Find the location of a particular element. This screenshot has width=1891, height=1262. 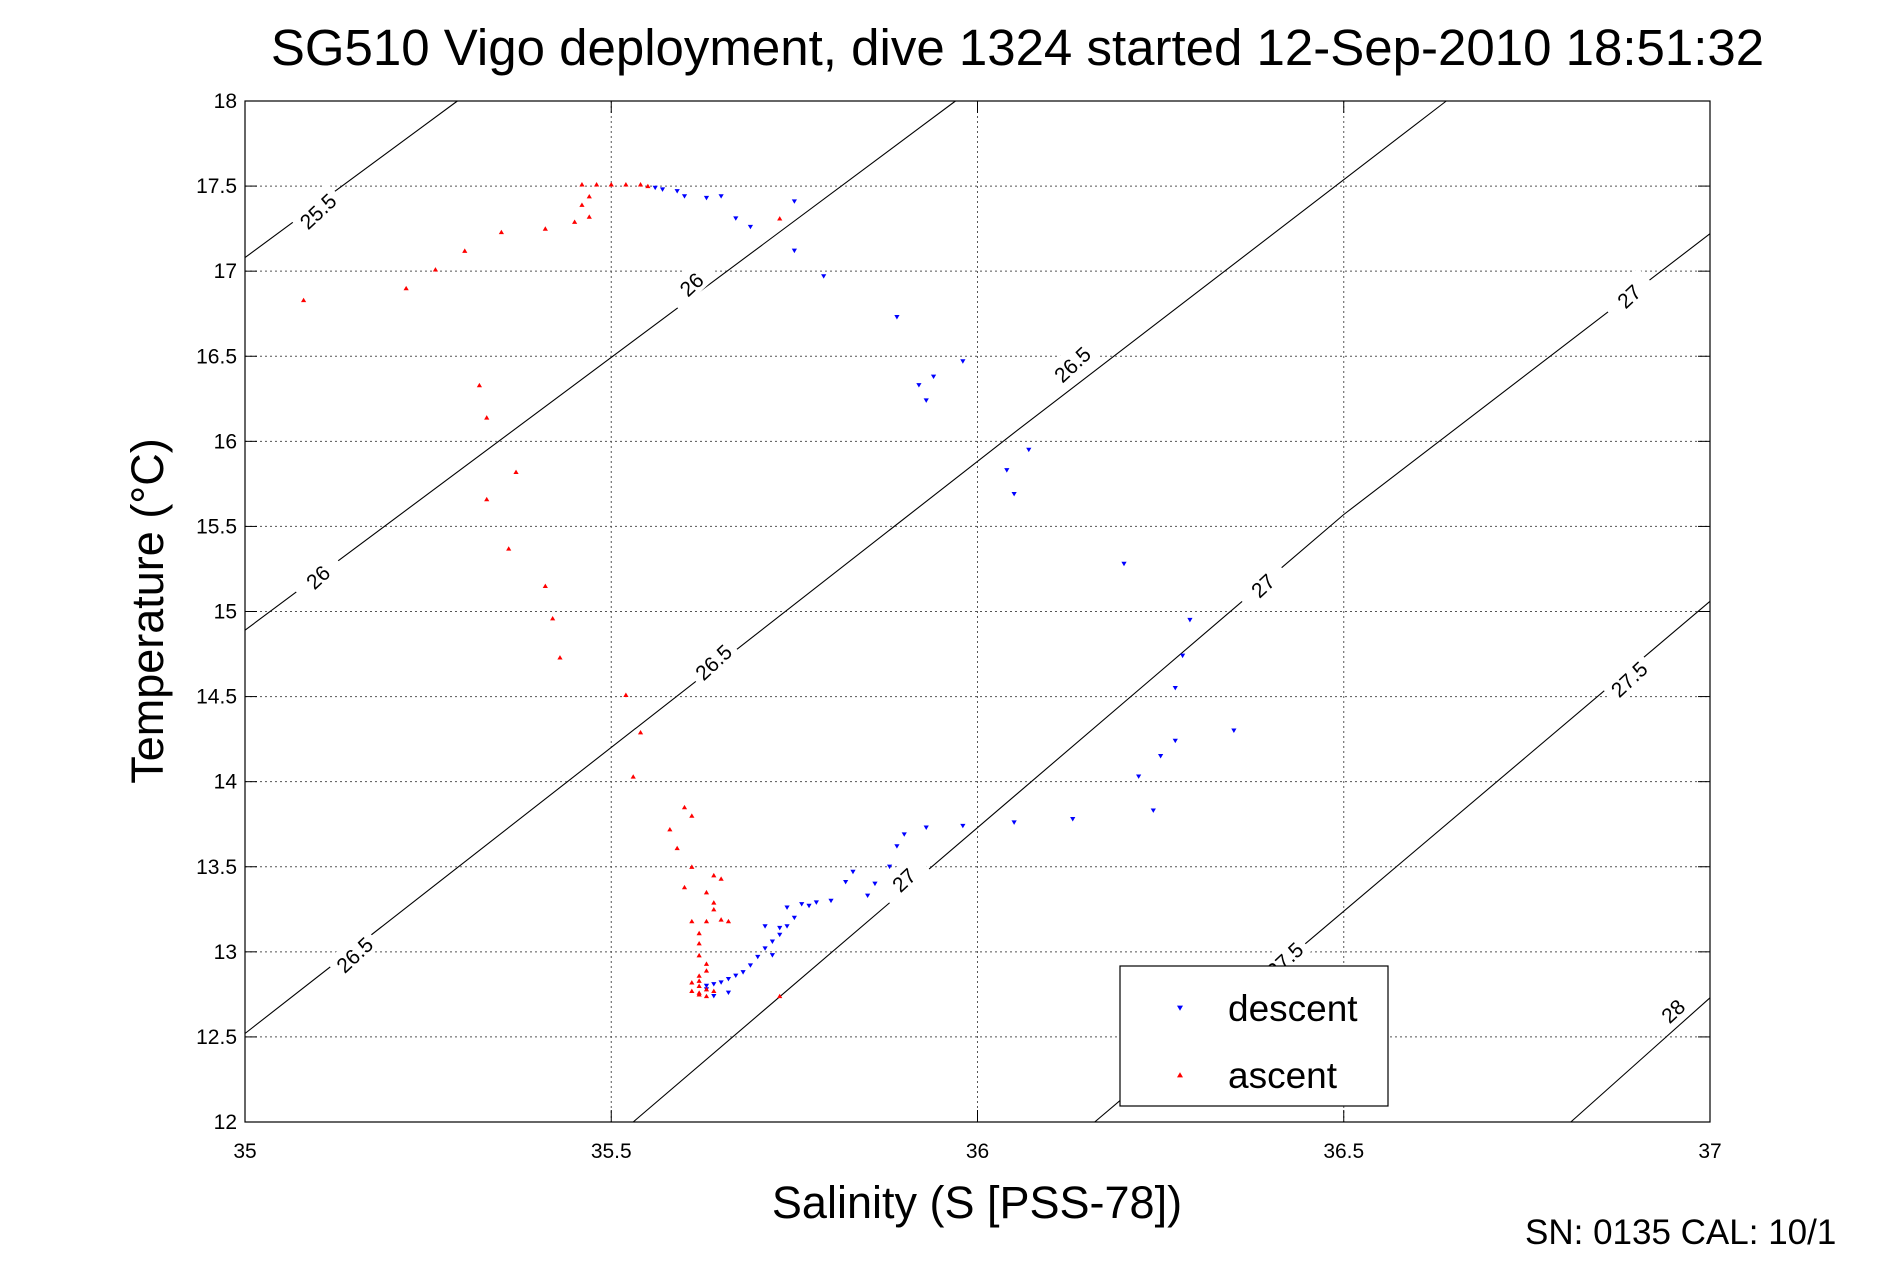

x-tick-label-4: 37 is located at coordinates (1709, 1151).